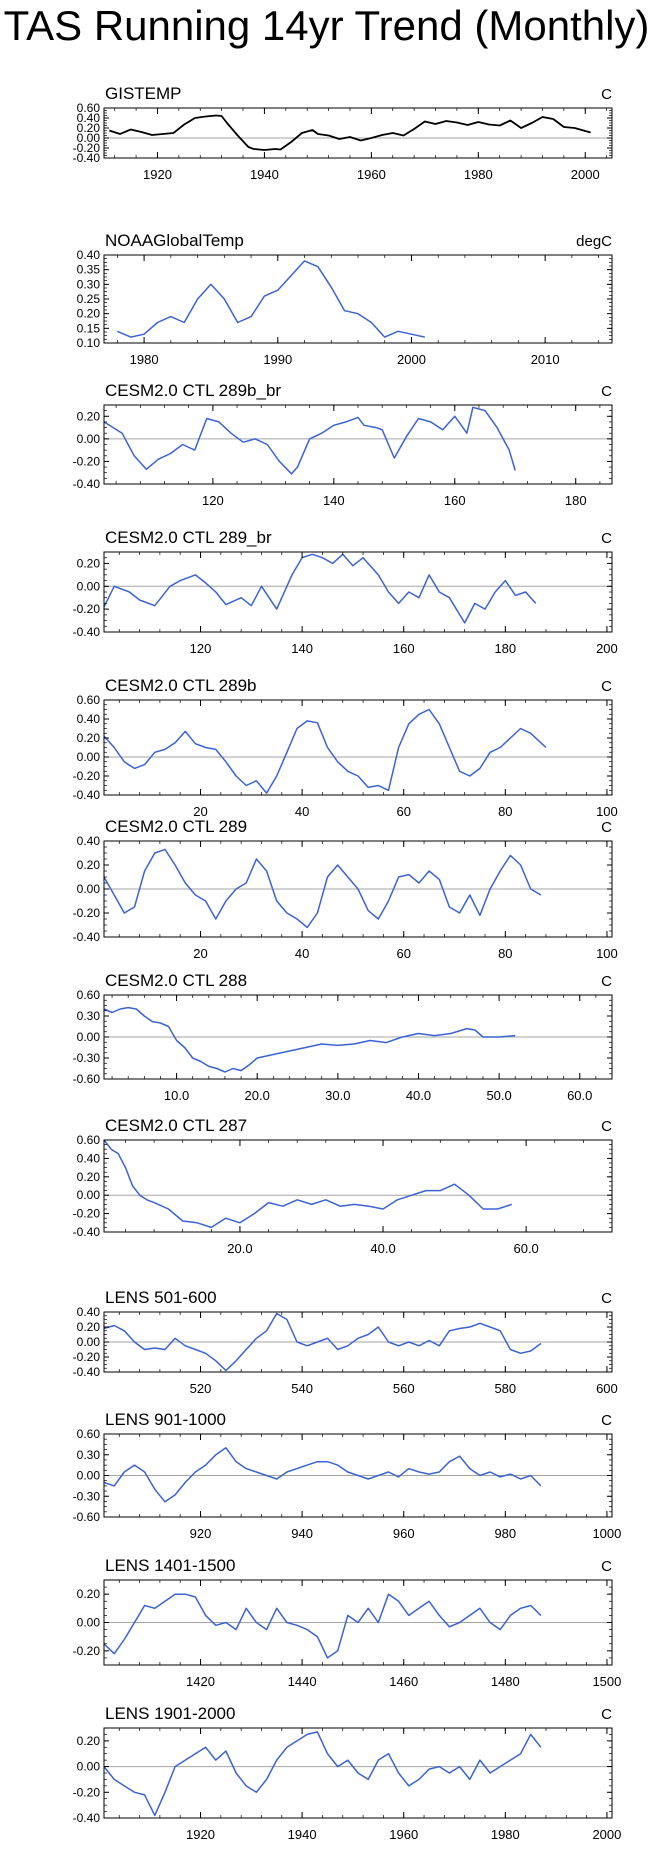 The height and width of the screenshot is (1854, 653). I want to click on x-tick-label: 540, so click(302, 1388).